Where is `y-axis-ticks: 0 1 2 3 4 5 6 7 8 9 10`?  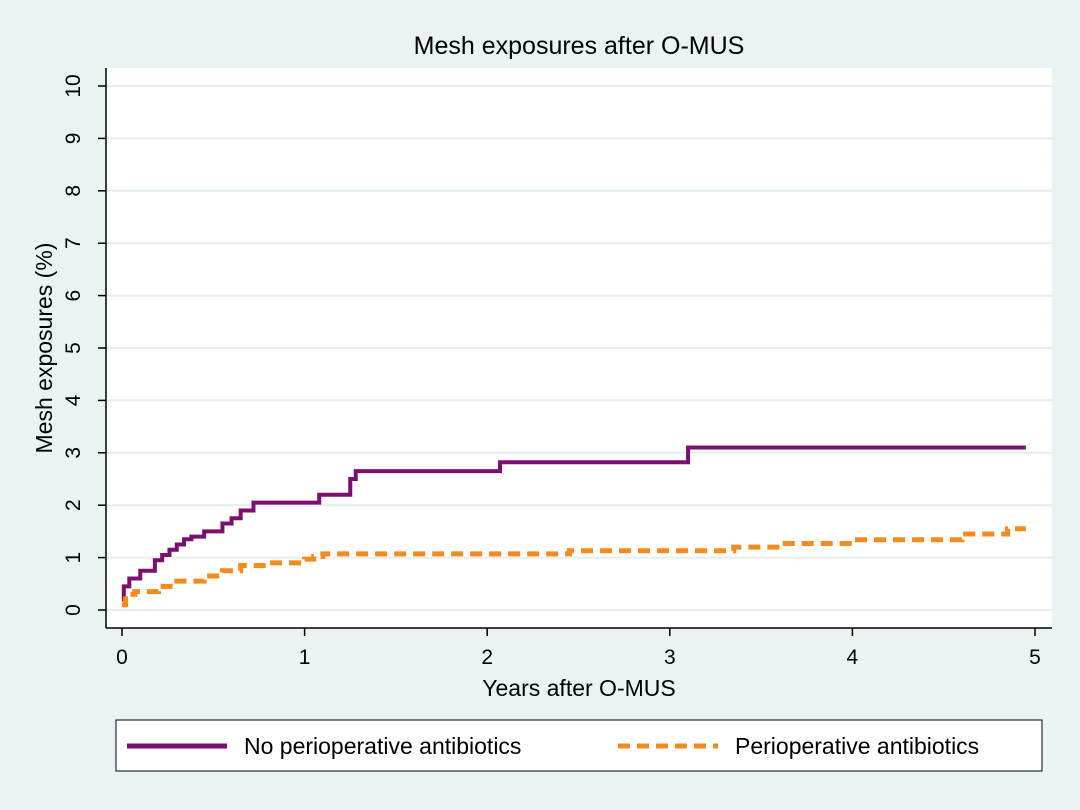
y-axis-ticks: 0 1 2 3 4 5 6 7 8 9 10 is located at coordinates (84, 345).